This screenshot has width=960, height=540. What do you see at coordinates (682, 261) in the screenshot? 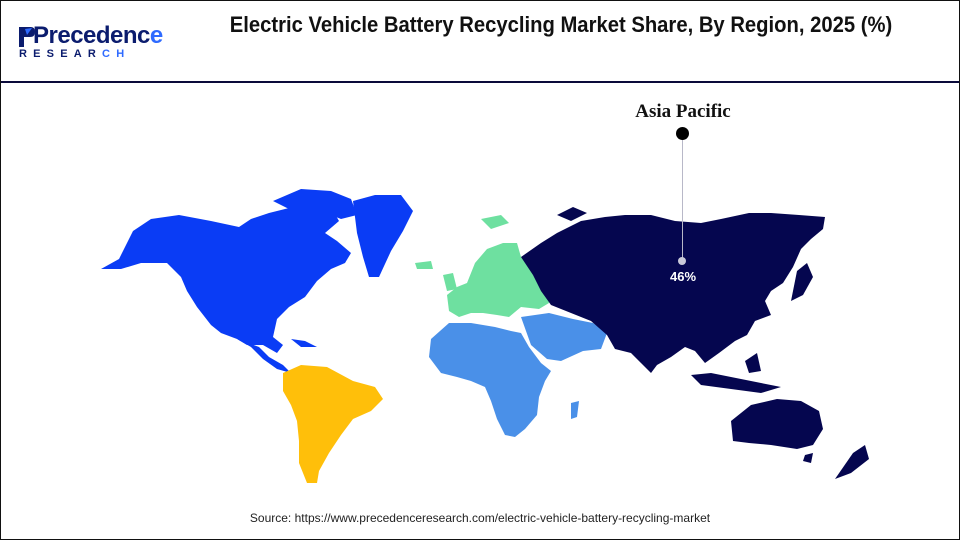
I see `callout-anchor-dot` at bounding box center [682, 261].